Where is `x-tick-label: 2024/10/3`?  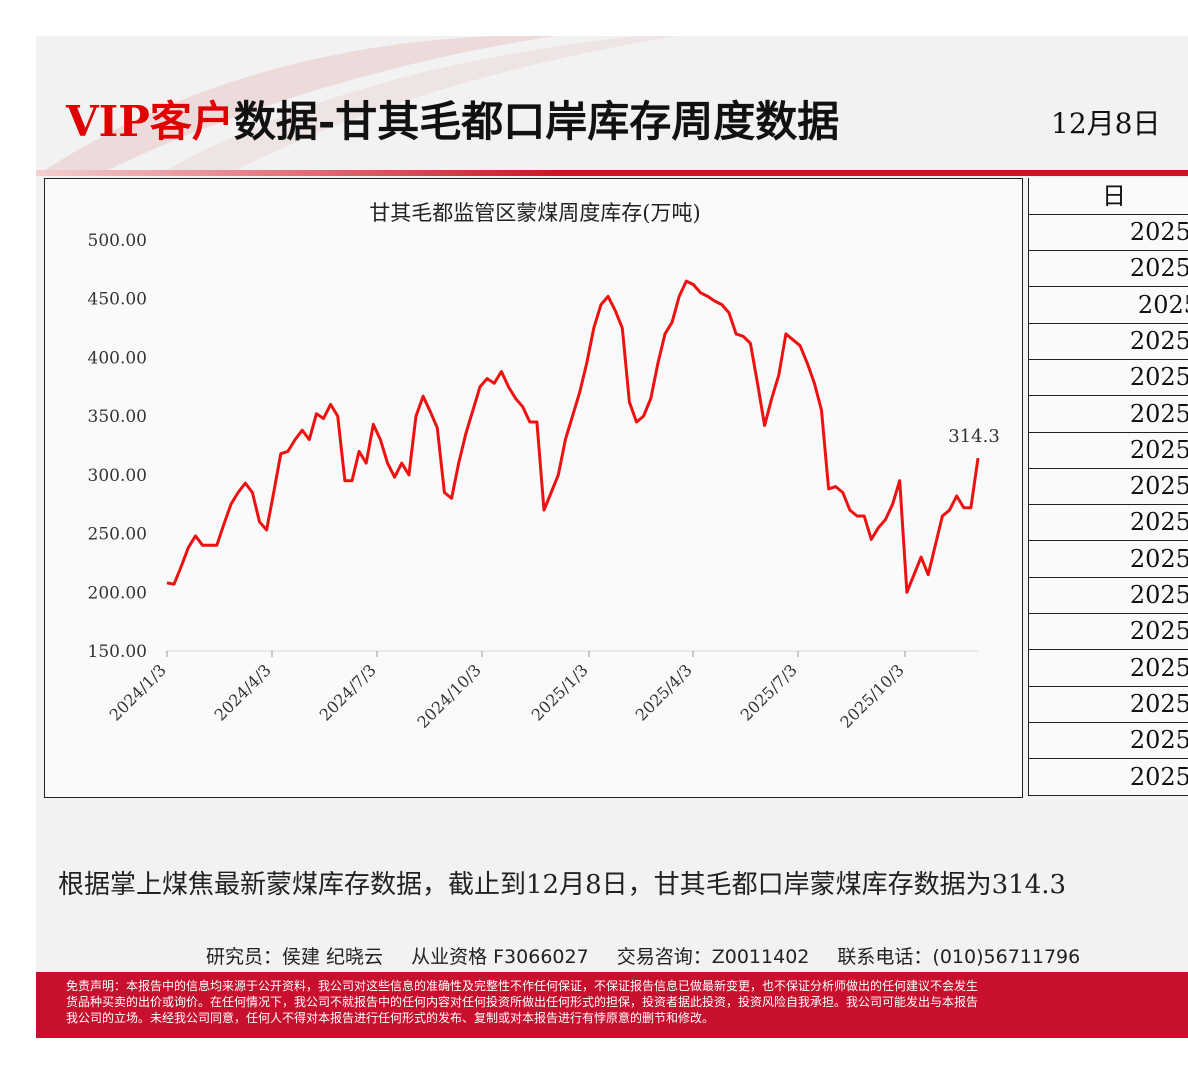
x-tick-label: 2024/10/3 is located at coordinates (448, 695).